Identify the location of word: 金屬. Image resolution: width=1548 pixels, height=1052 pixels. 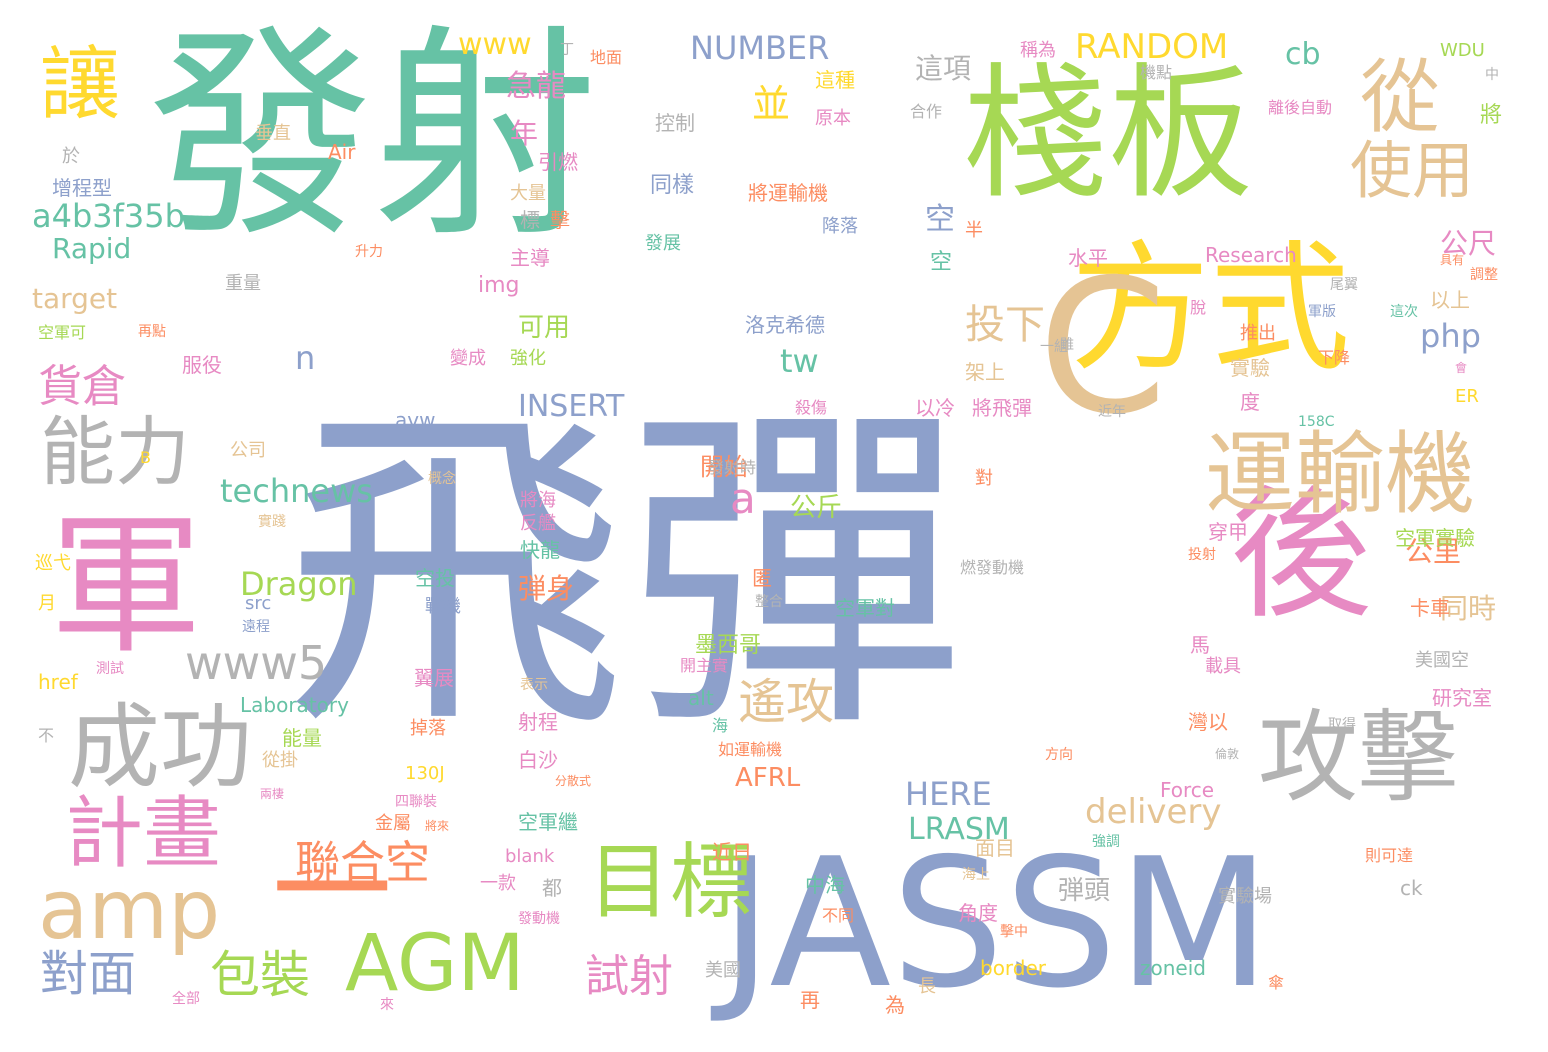
(393, 823).